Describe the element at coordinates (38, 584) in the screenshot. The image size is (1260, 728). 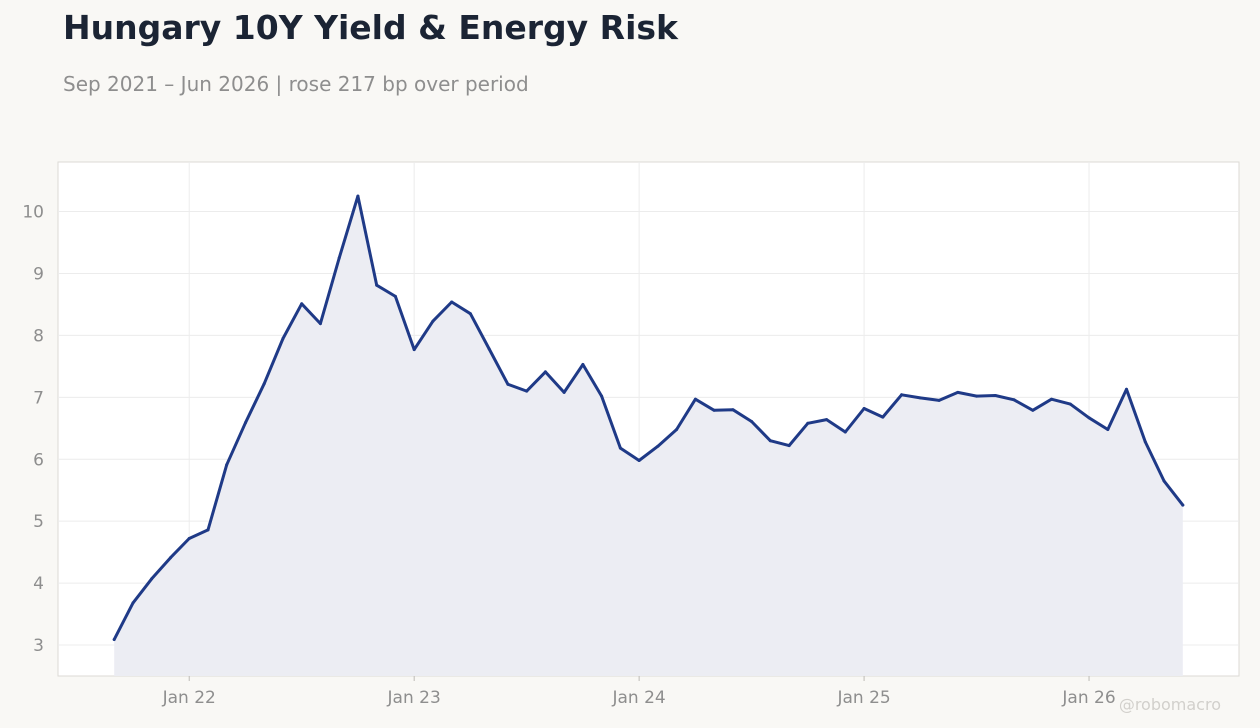
I see `y-tick-label: 4` at that location.